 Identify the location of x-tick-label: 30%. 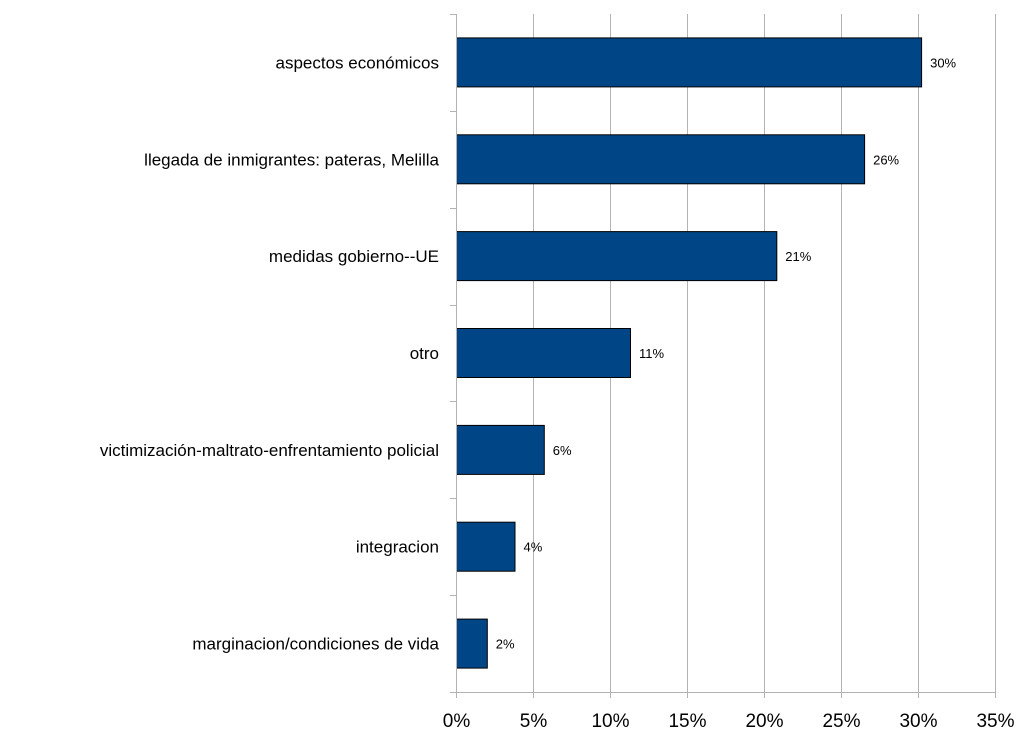
(918, 721).